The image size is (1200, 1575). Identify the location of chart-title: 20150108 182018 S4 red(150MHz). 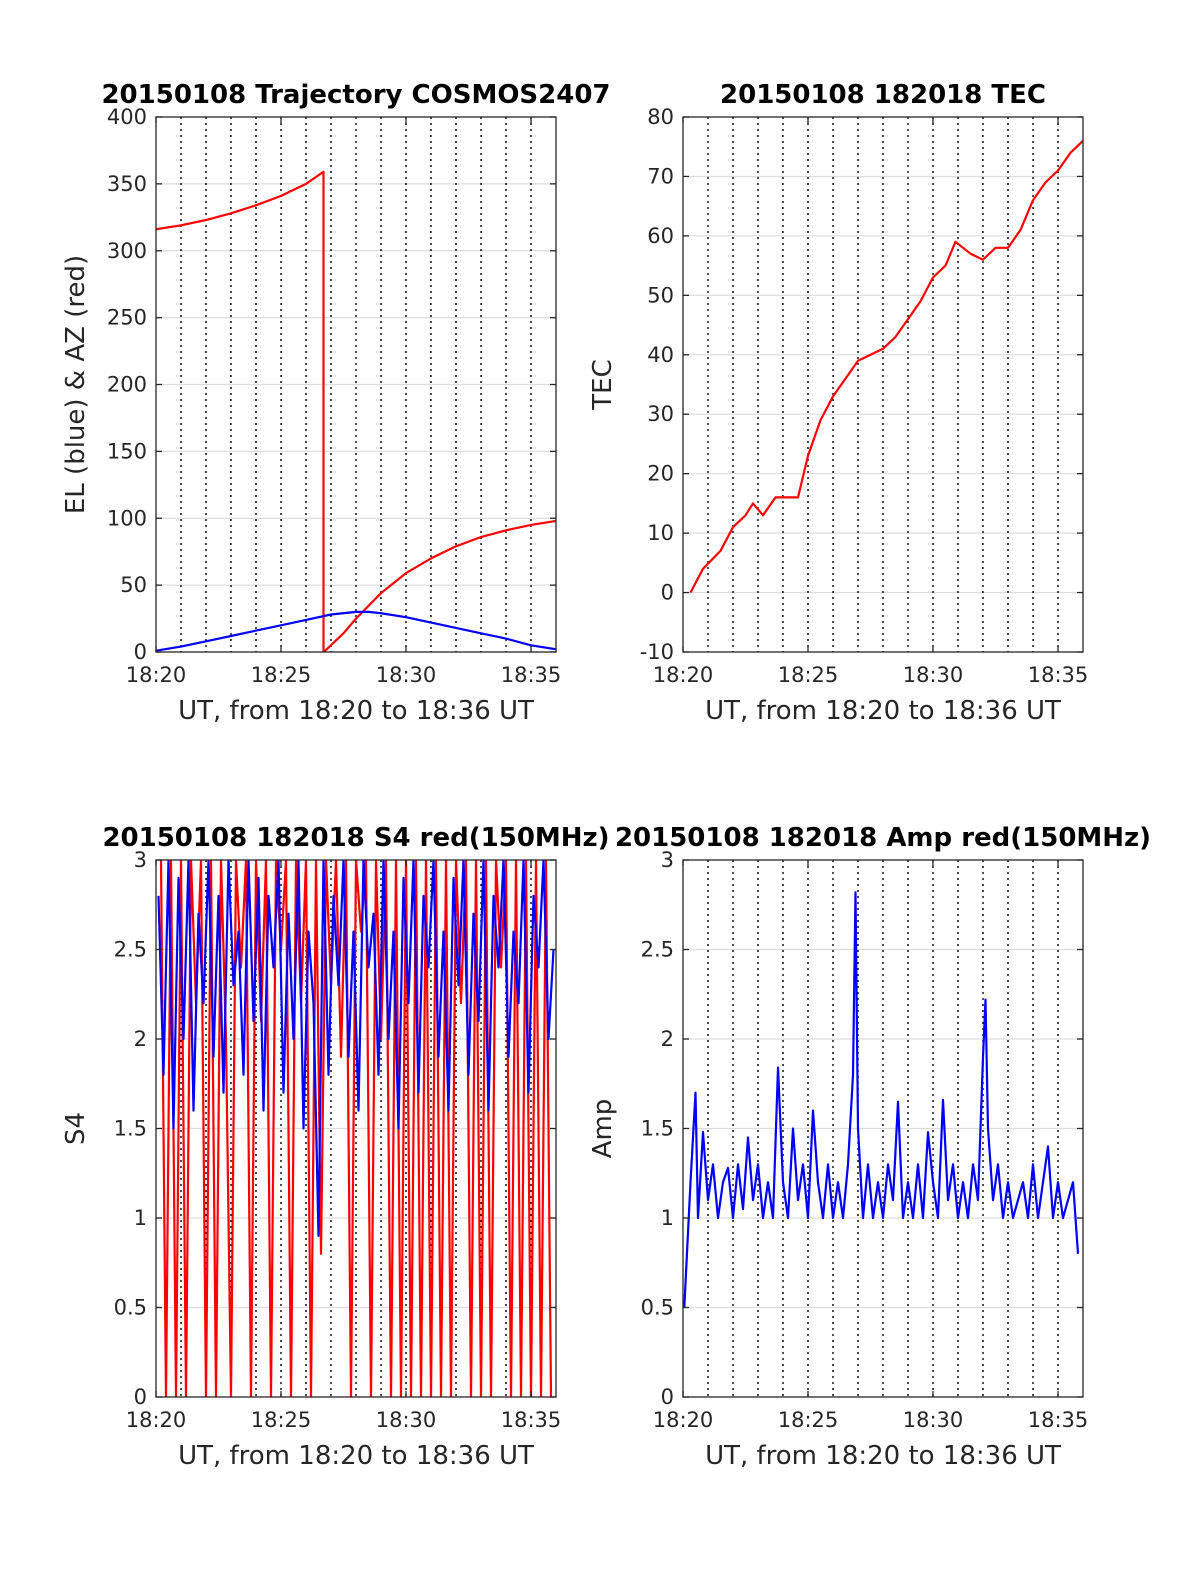
(355, 838).